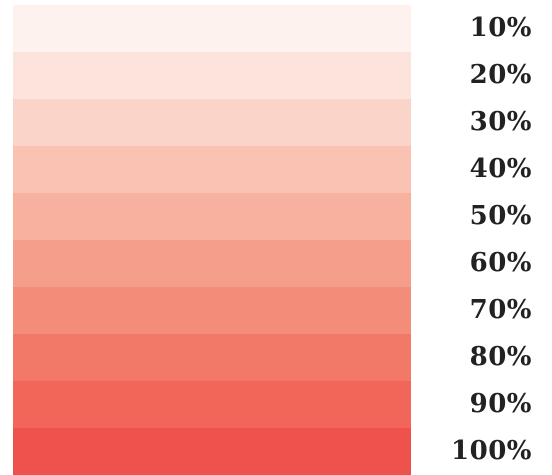 The image size is (552, 475). What do you see at coordinates (500, 122) in the screenshot?
I see `tint-label-30: 30%` at bounding box center [500, 122].